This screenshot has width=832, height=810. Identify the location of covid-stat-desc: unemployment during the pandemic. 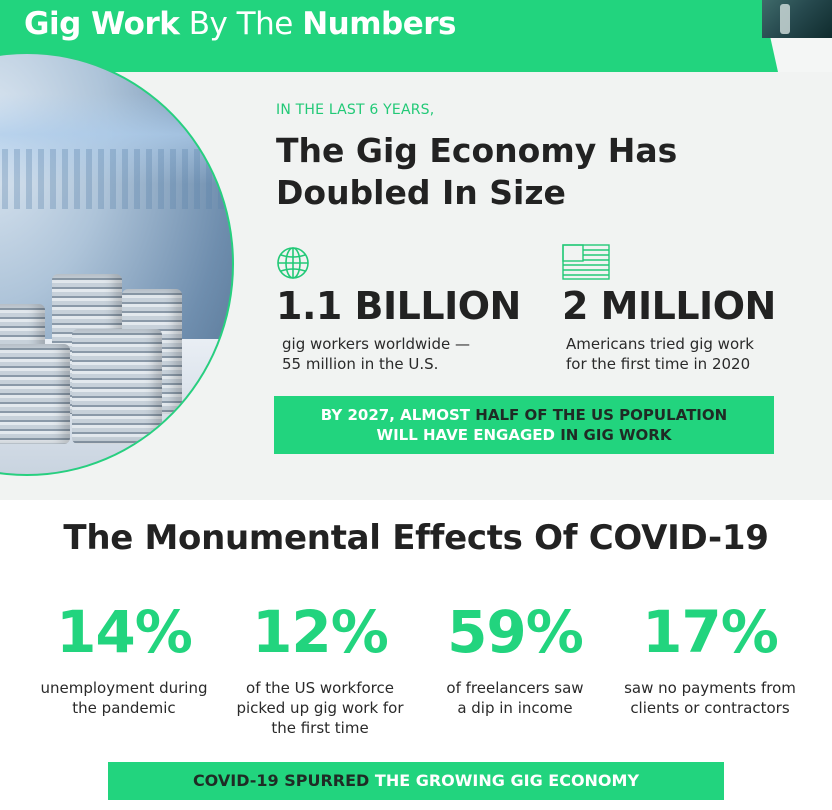
(124, 698).